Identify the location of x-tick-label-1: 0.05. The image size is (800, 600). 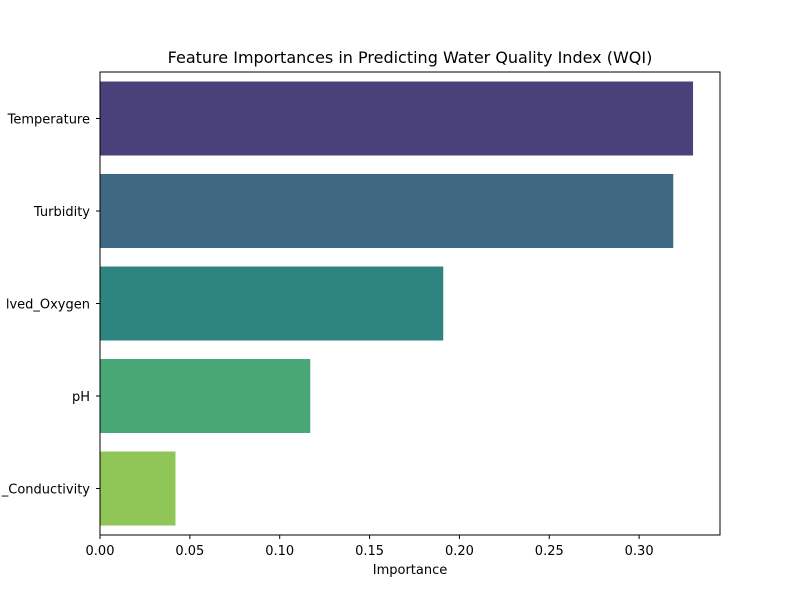
(189, 551).